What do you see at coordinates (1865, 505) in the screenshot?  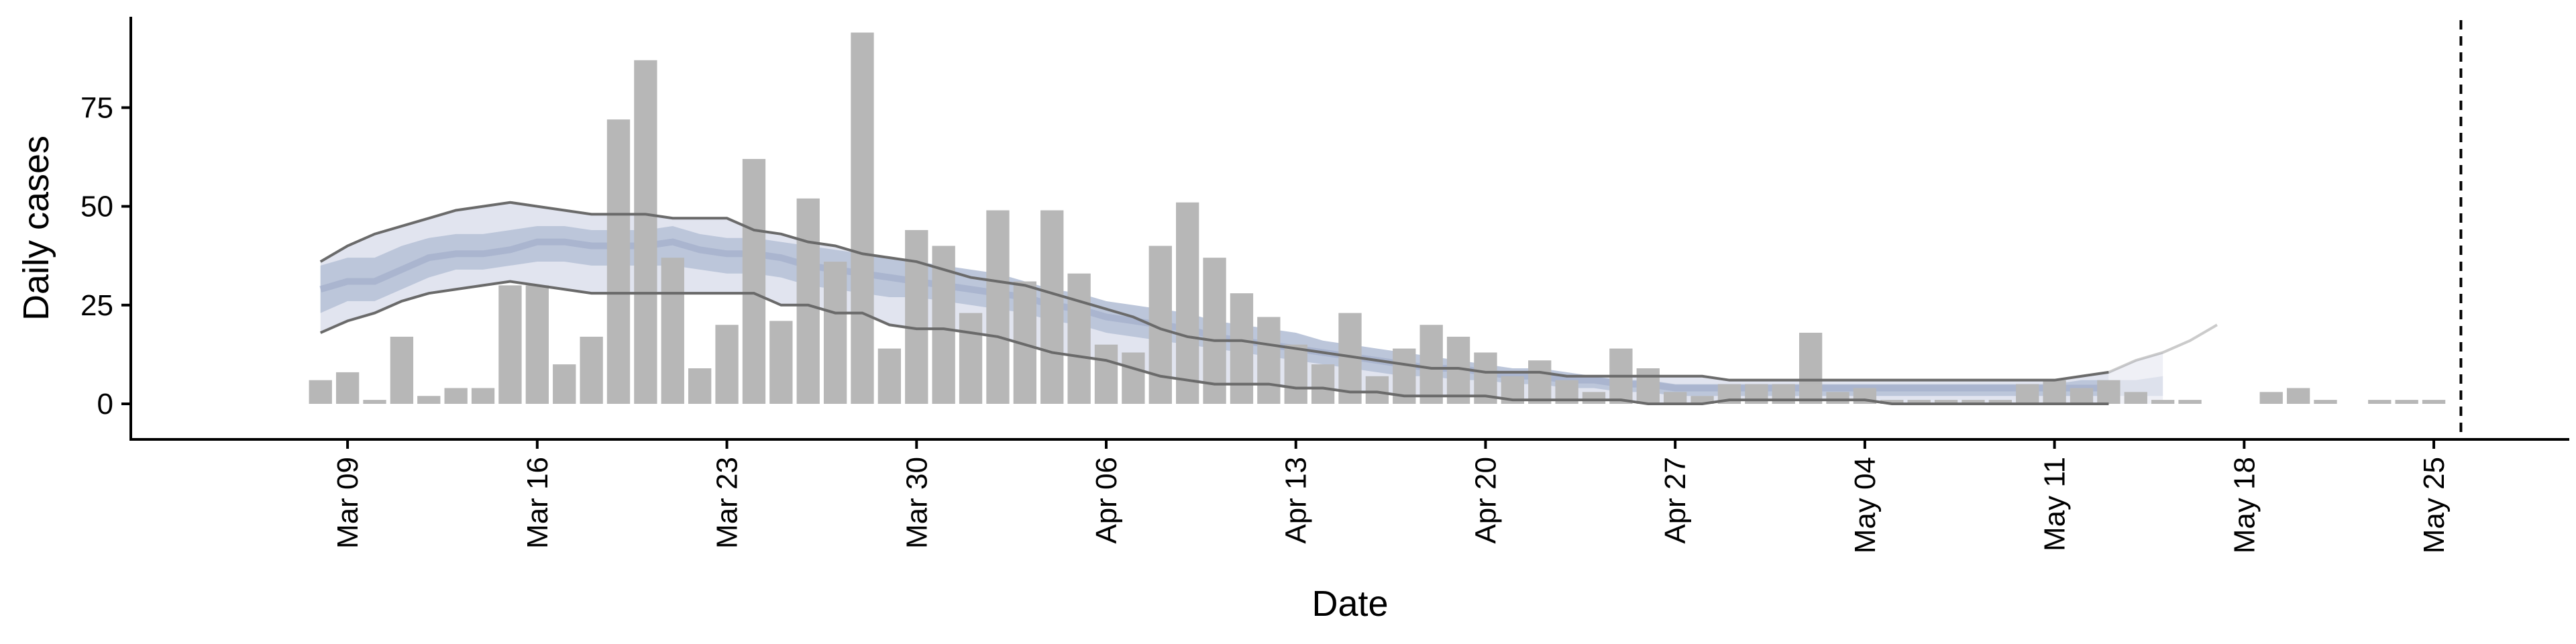 I see `x-tick-label: May 04` at bounding box center [1865, 505].